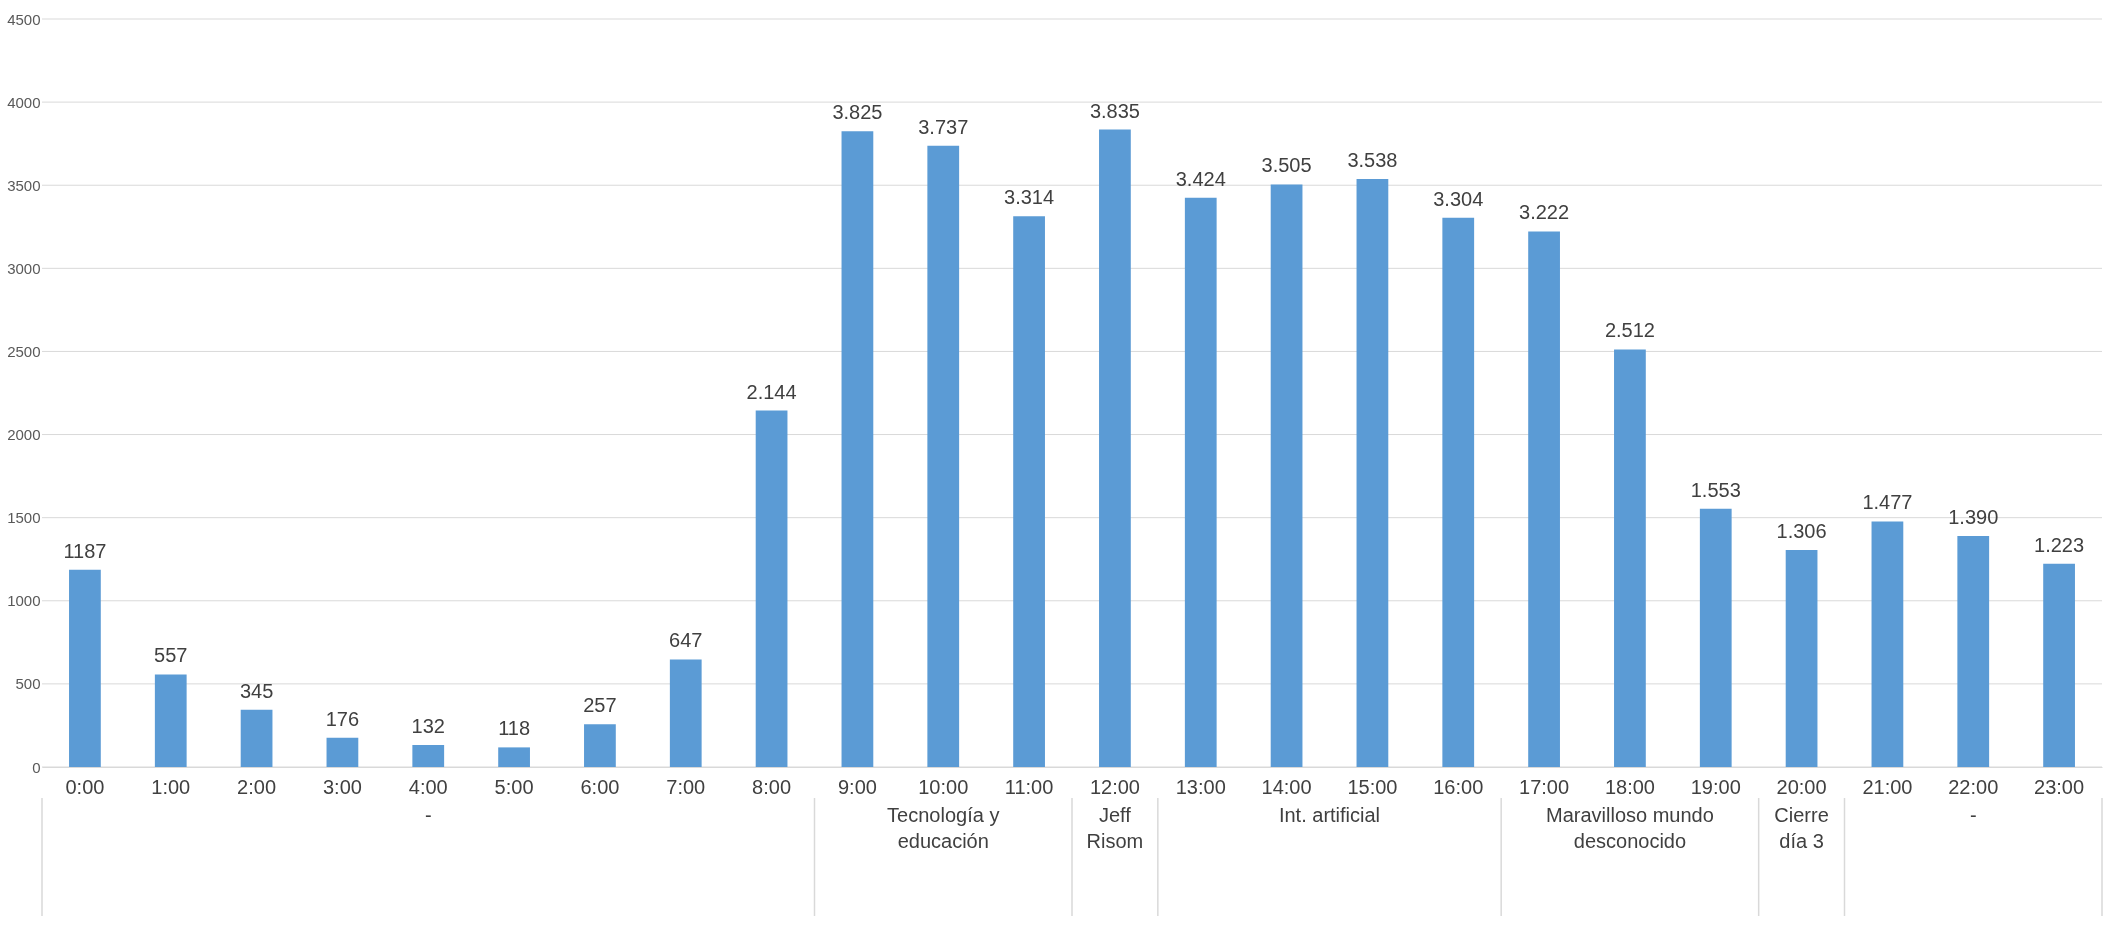 Image resolution: width=2118 pixels, height=944 pixels. I want to click on x-tick-label: 6:00, so click(600, 786).